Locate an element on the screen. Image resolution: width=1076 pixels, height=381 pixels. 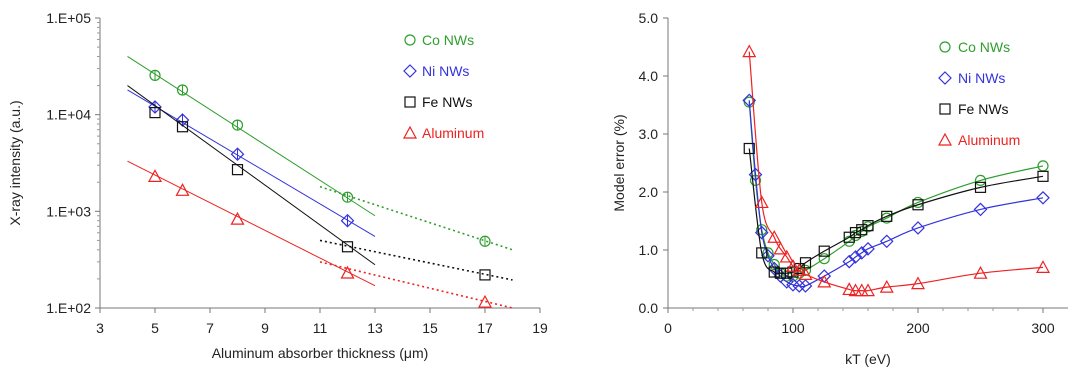
x-tick-label: 17 is located at coordinates (485, 328).